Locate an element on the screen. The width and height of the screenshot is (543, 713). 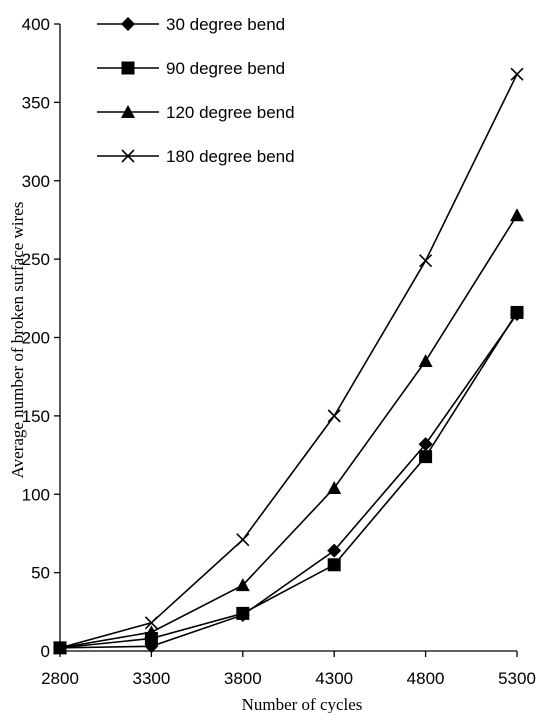
legend-item: 90 degree bend is located at coordinates (191, 68).